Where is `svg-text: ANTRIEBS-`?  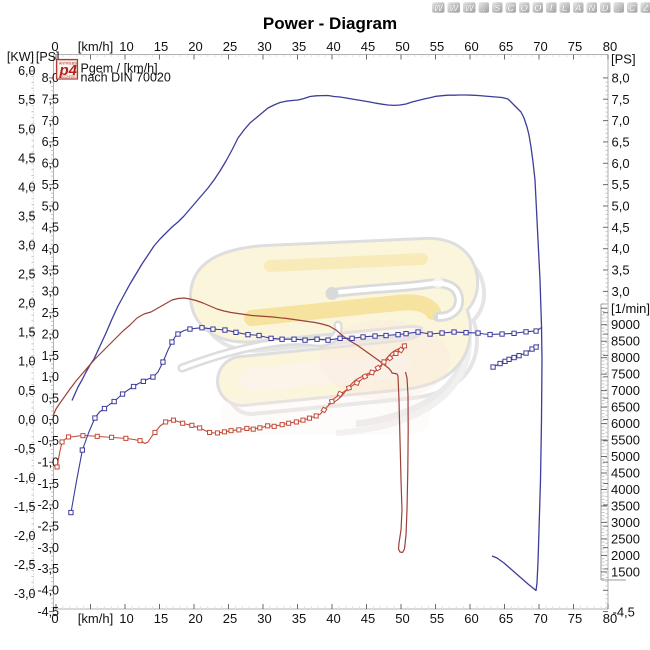 svg-text: ANTRIEBS- is located at coordinates (69, 64).